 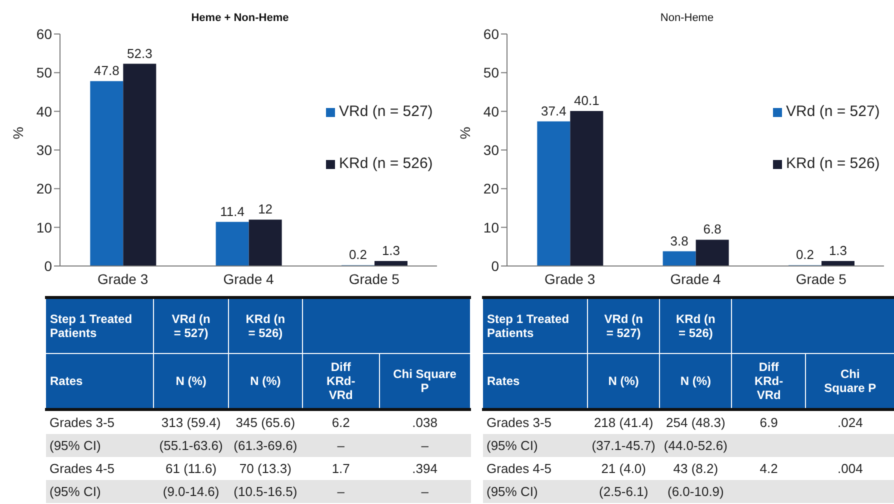 What do you see at coordinates (696, 422) in the screenshot?
I see `text: 254 (48.3)` at bounding box center [696, 422].